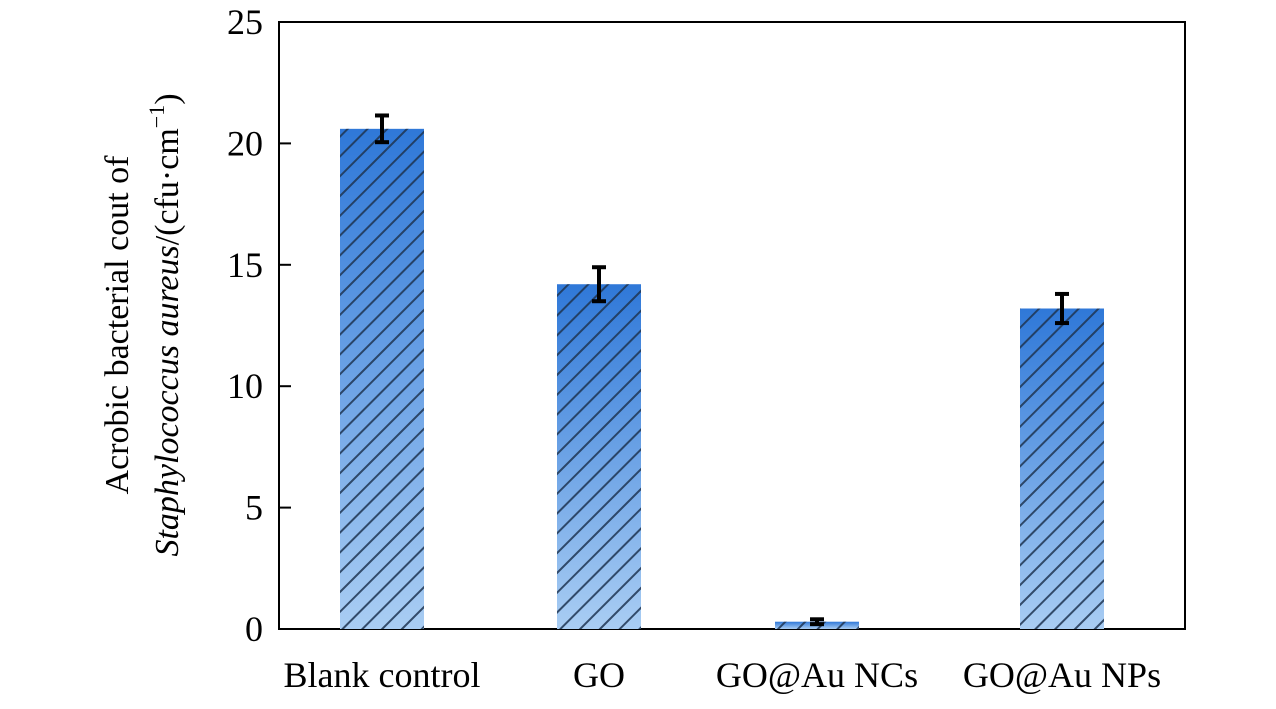 This screenshot has width=1276, height=709. What do you see at coordinates (167, 98) in the screenshot?
I see `y-axis-label-unit-close: )` at bounding box center [167, 98].